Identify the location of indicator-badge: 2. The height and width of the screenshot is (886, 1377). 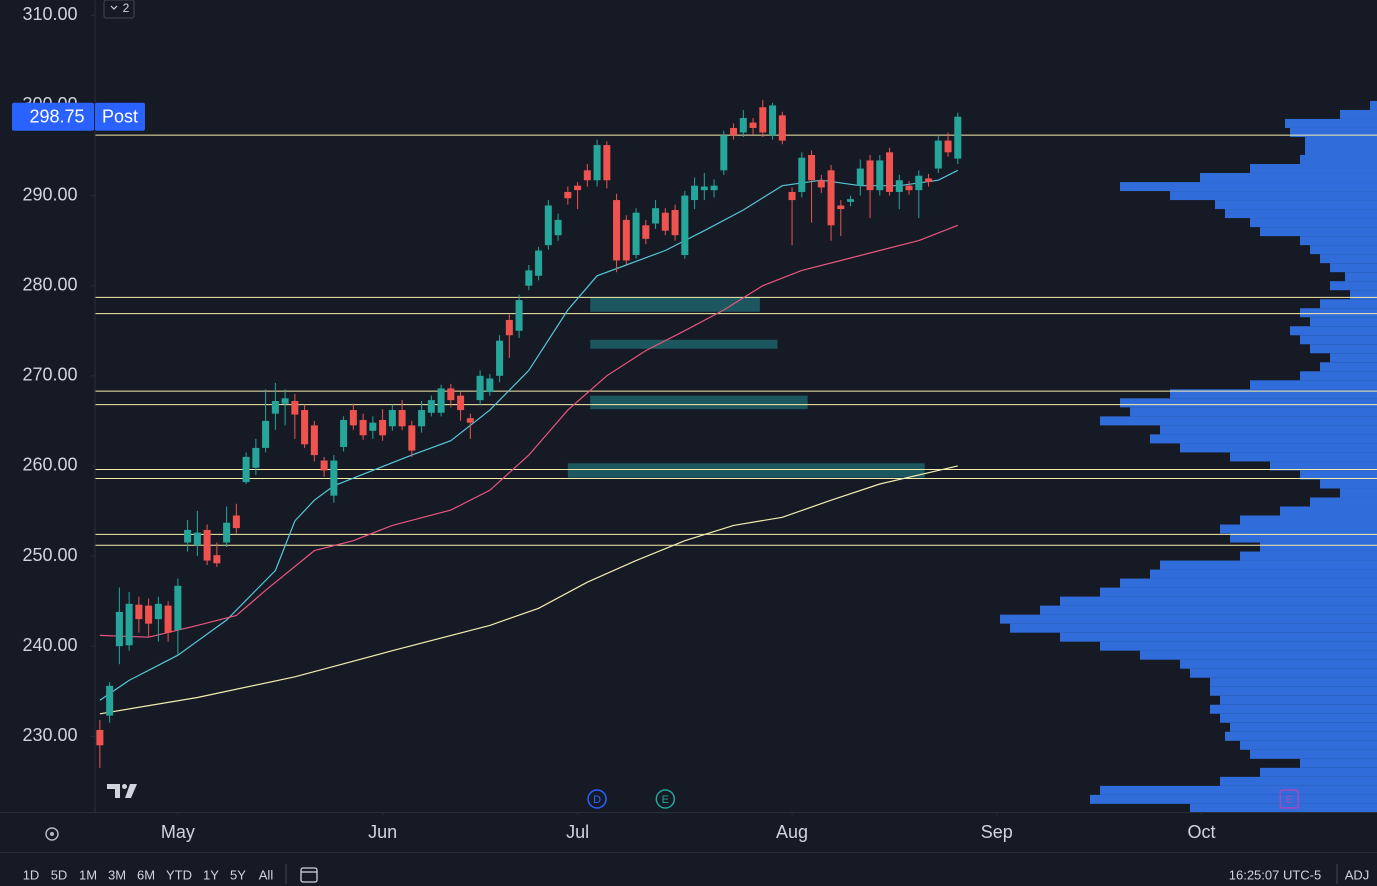
(119, 9).